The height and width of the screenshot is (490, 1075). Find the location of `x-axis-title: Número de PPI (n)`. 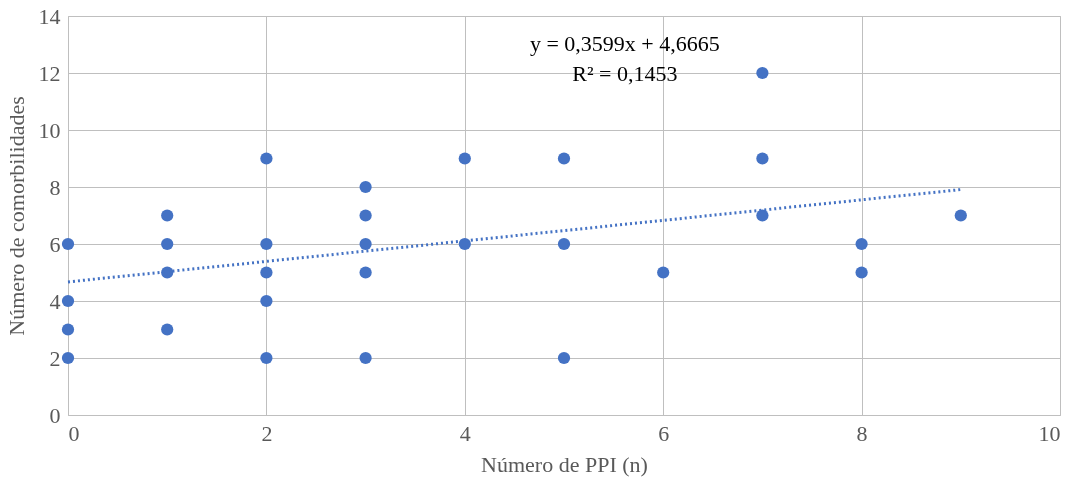

x-axis-title: Número de PPI (n) is located at coordinates (564, 464).